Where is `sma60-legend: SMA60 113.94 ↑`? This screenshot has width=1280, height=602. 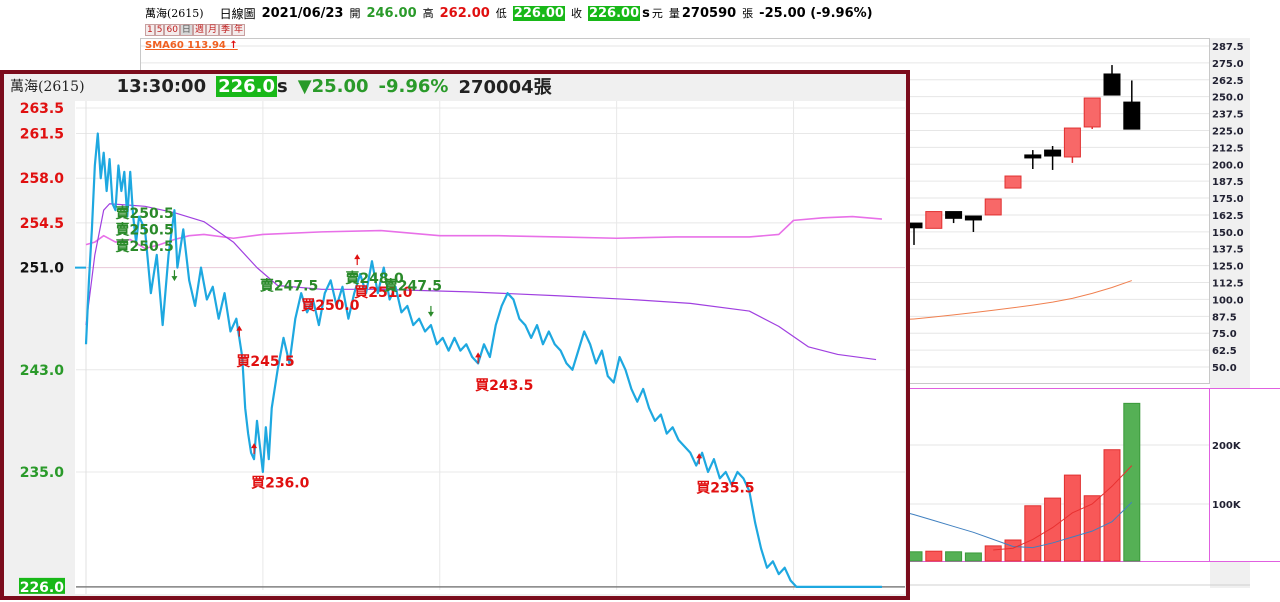
sma60-legend: SMA60 113.94 ↑ is located at coordinates (191, 45).